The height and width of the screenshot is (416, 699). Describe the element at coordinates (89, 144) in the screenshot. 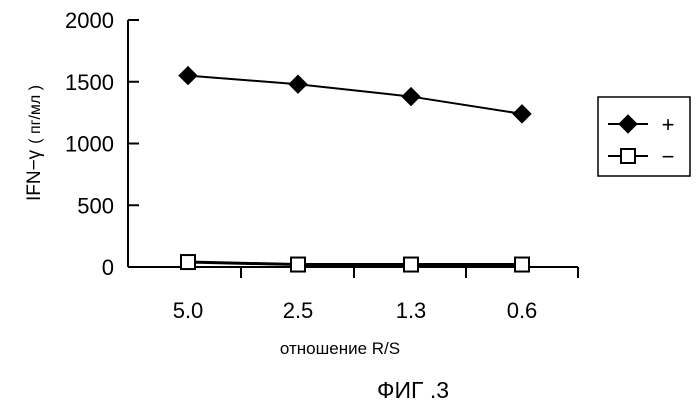

I see `y-tick-label: 1000` at that location.